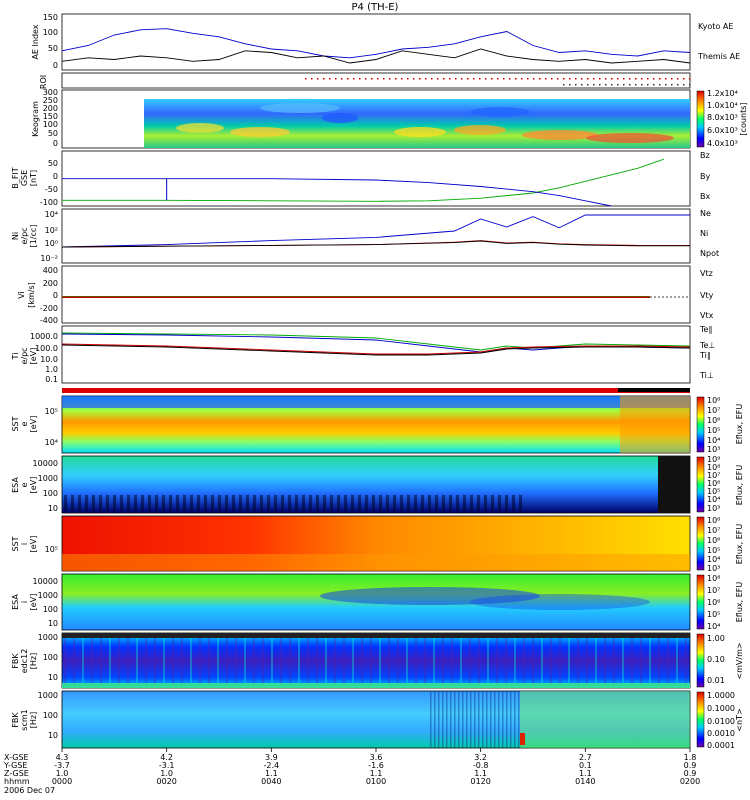 This screenshot has height=800, width=750. Describe the element at coordinates (166, 781) in the screenshot. I see `time-tick-label-t: 0020` at that location.